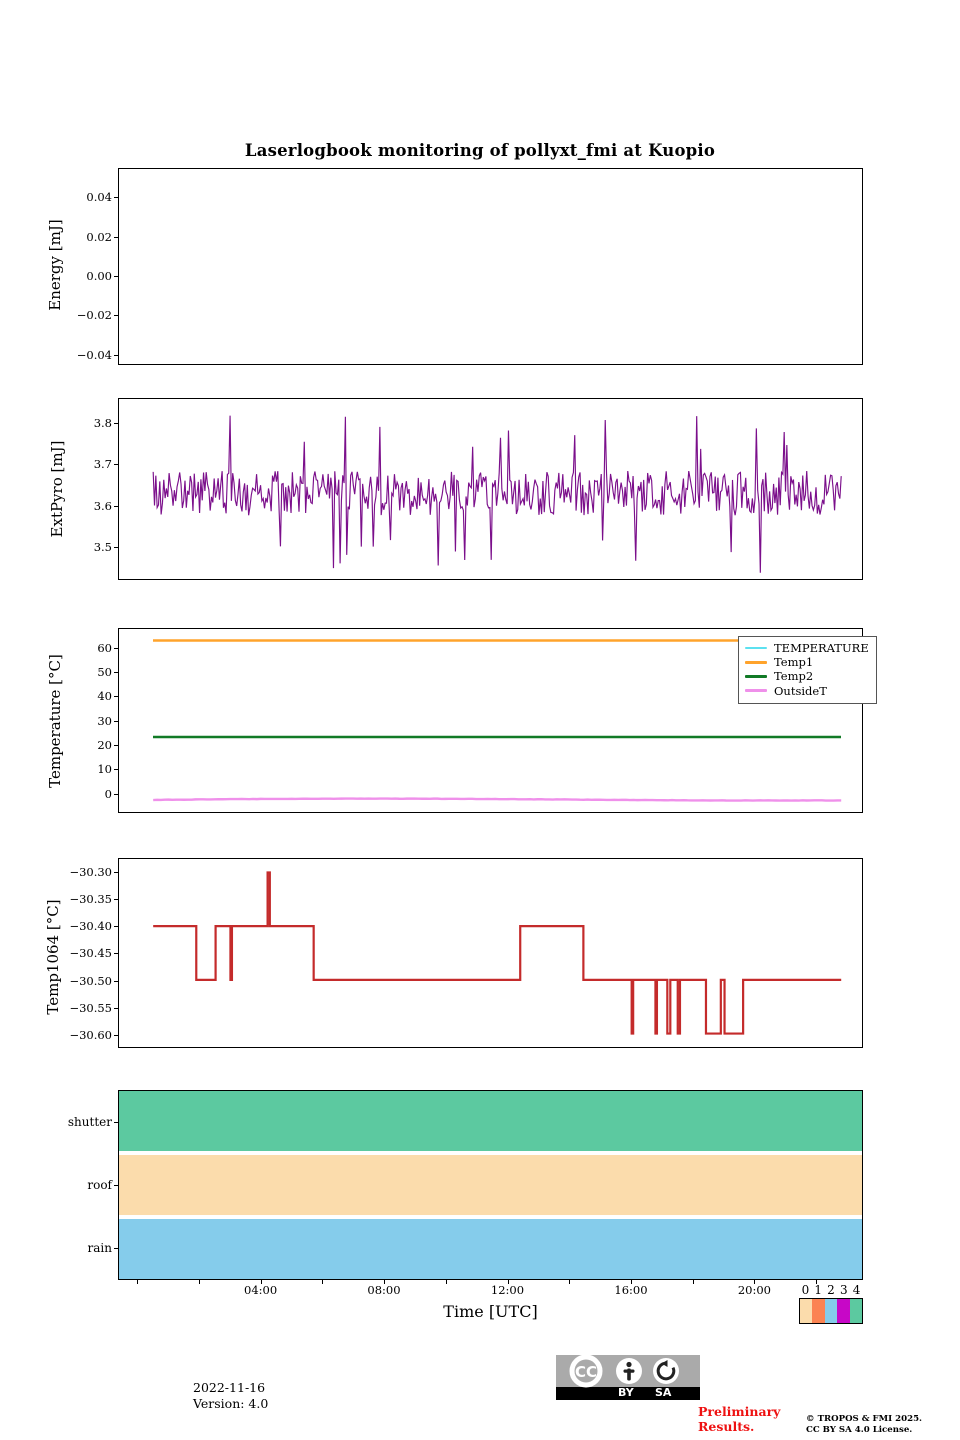  What do you see at coordinates (231, 1403) in the screenshot?
I see `version-value: Version: 4.0` at bounding box center [231, 1403].